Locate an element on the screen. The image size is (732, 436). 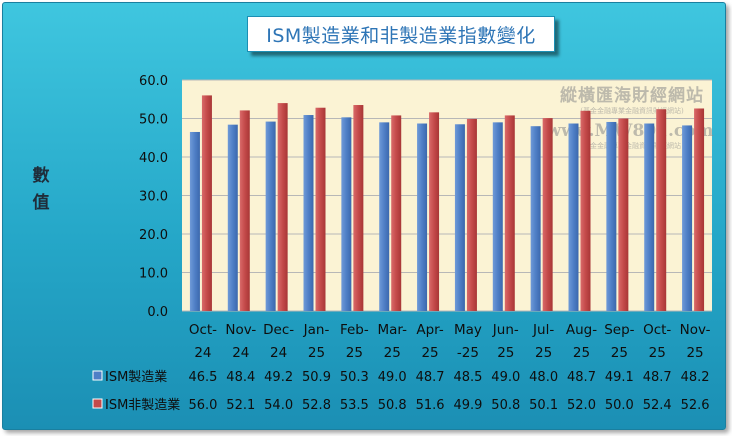
watermark-subtitle: (基金金融專業金融資訊財經網站) is located at coordinates (632, 110).